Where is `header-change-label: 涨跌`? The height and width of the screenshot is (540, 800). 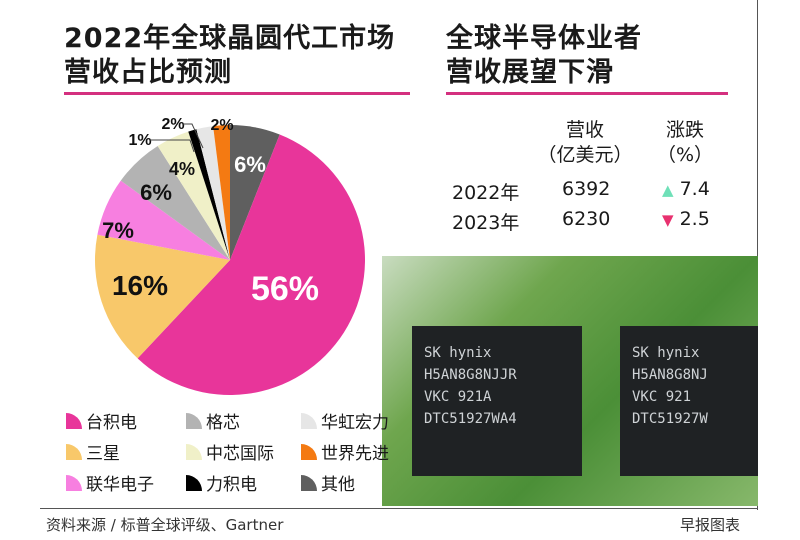
header-change-label: 涨跌 is located at coordinates (684, 130).